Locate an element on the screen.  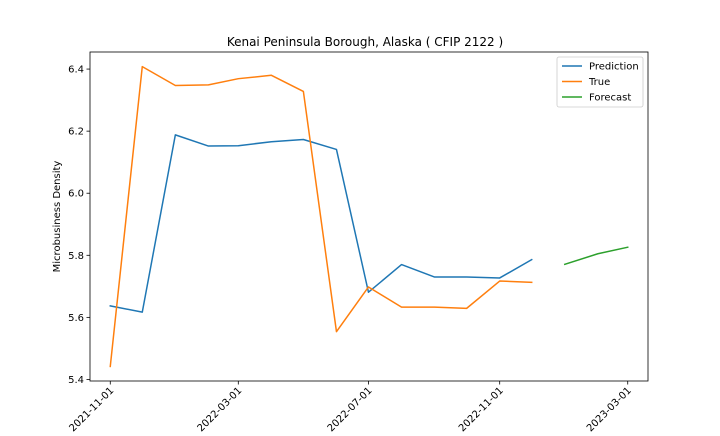
y-tick-label: 5.8 is located at coordinates (76, 256).